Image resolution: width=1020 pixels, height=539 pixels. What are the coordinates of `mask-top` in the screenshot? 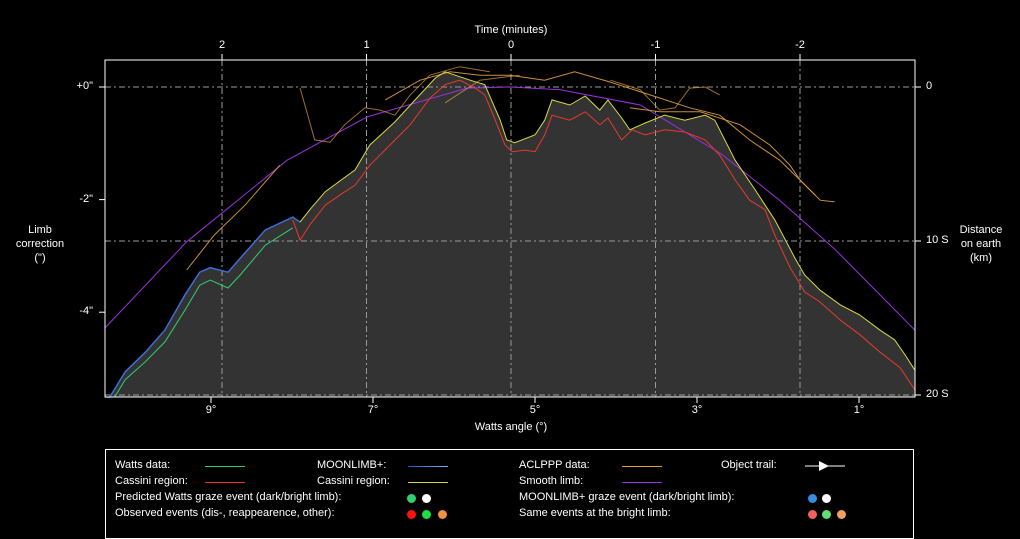 It's located at (510, 30).